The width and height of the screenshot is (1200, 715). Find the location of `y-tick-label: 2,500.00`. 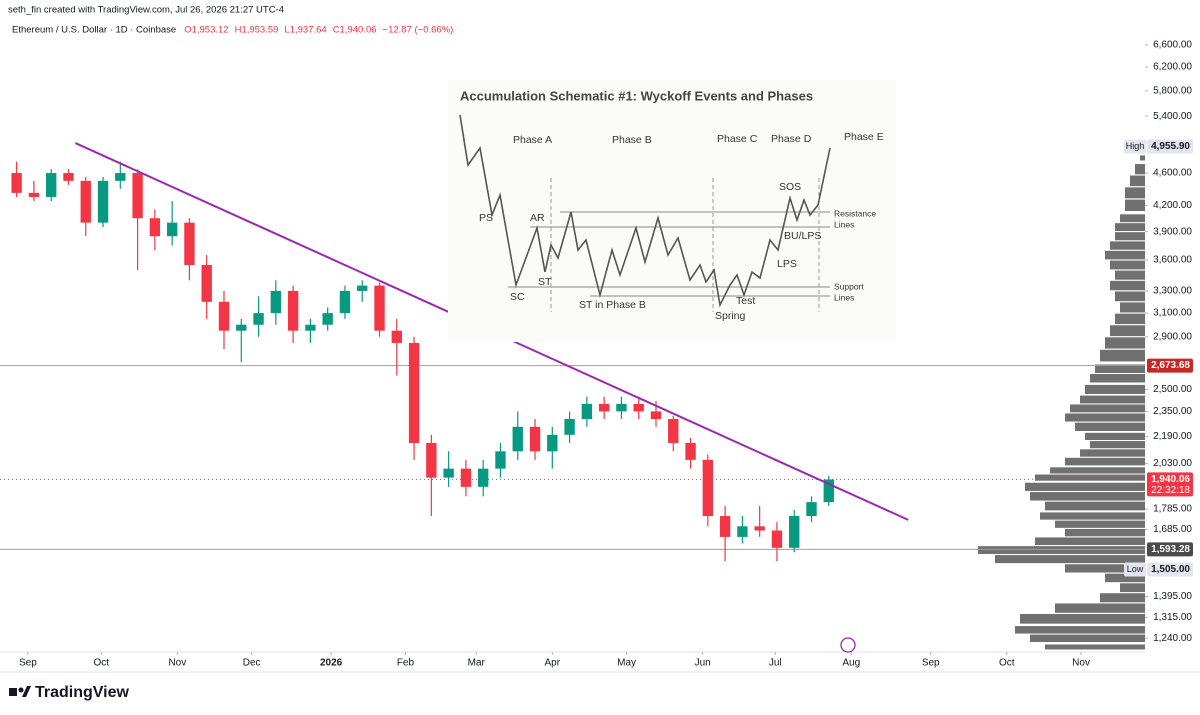

y-tick-label: 2,500.00 is located at coordinates (1172, 389).